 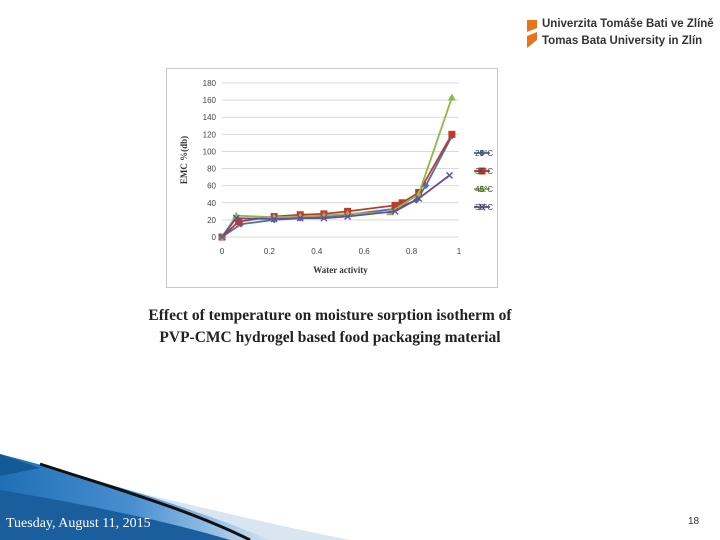 What do you see at coordinates (210, 100) in the screenshot?
I see `y-tick-label: 160` at bounding box center [210, 100].